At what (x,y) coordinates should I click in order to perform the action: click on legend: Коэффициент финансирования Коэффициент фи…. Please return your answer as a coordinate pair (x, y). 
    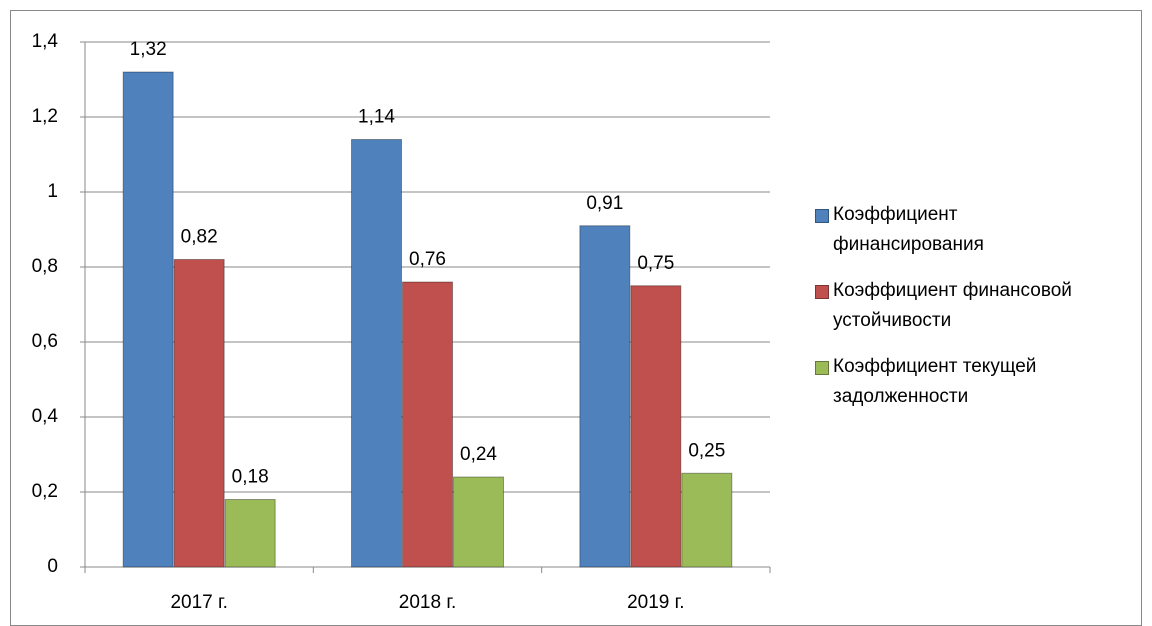
    Looking at the image, I should click on (965, 314).